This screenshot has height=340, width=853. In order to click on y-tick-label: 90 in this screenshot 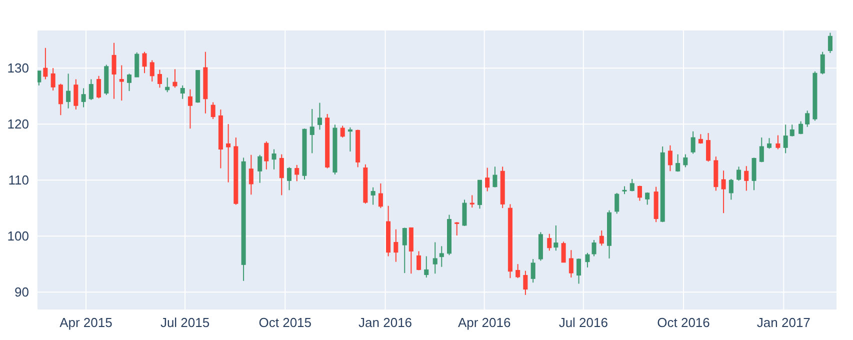, I will do `click(21, 292)`.